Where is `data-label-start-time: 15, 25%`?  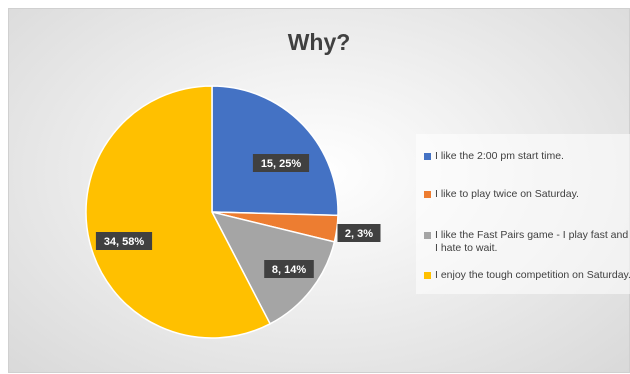
data-label-start-time: 15, 25% is located at coordinates (281, 163).